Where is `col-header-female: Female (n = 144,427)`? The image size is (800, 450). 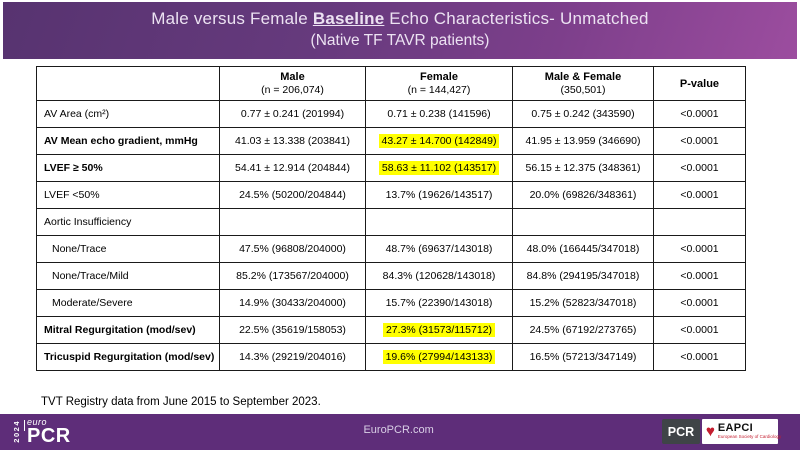 col-header-female: Female (n = 144,427) is located at coordinates (439, 83).